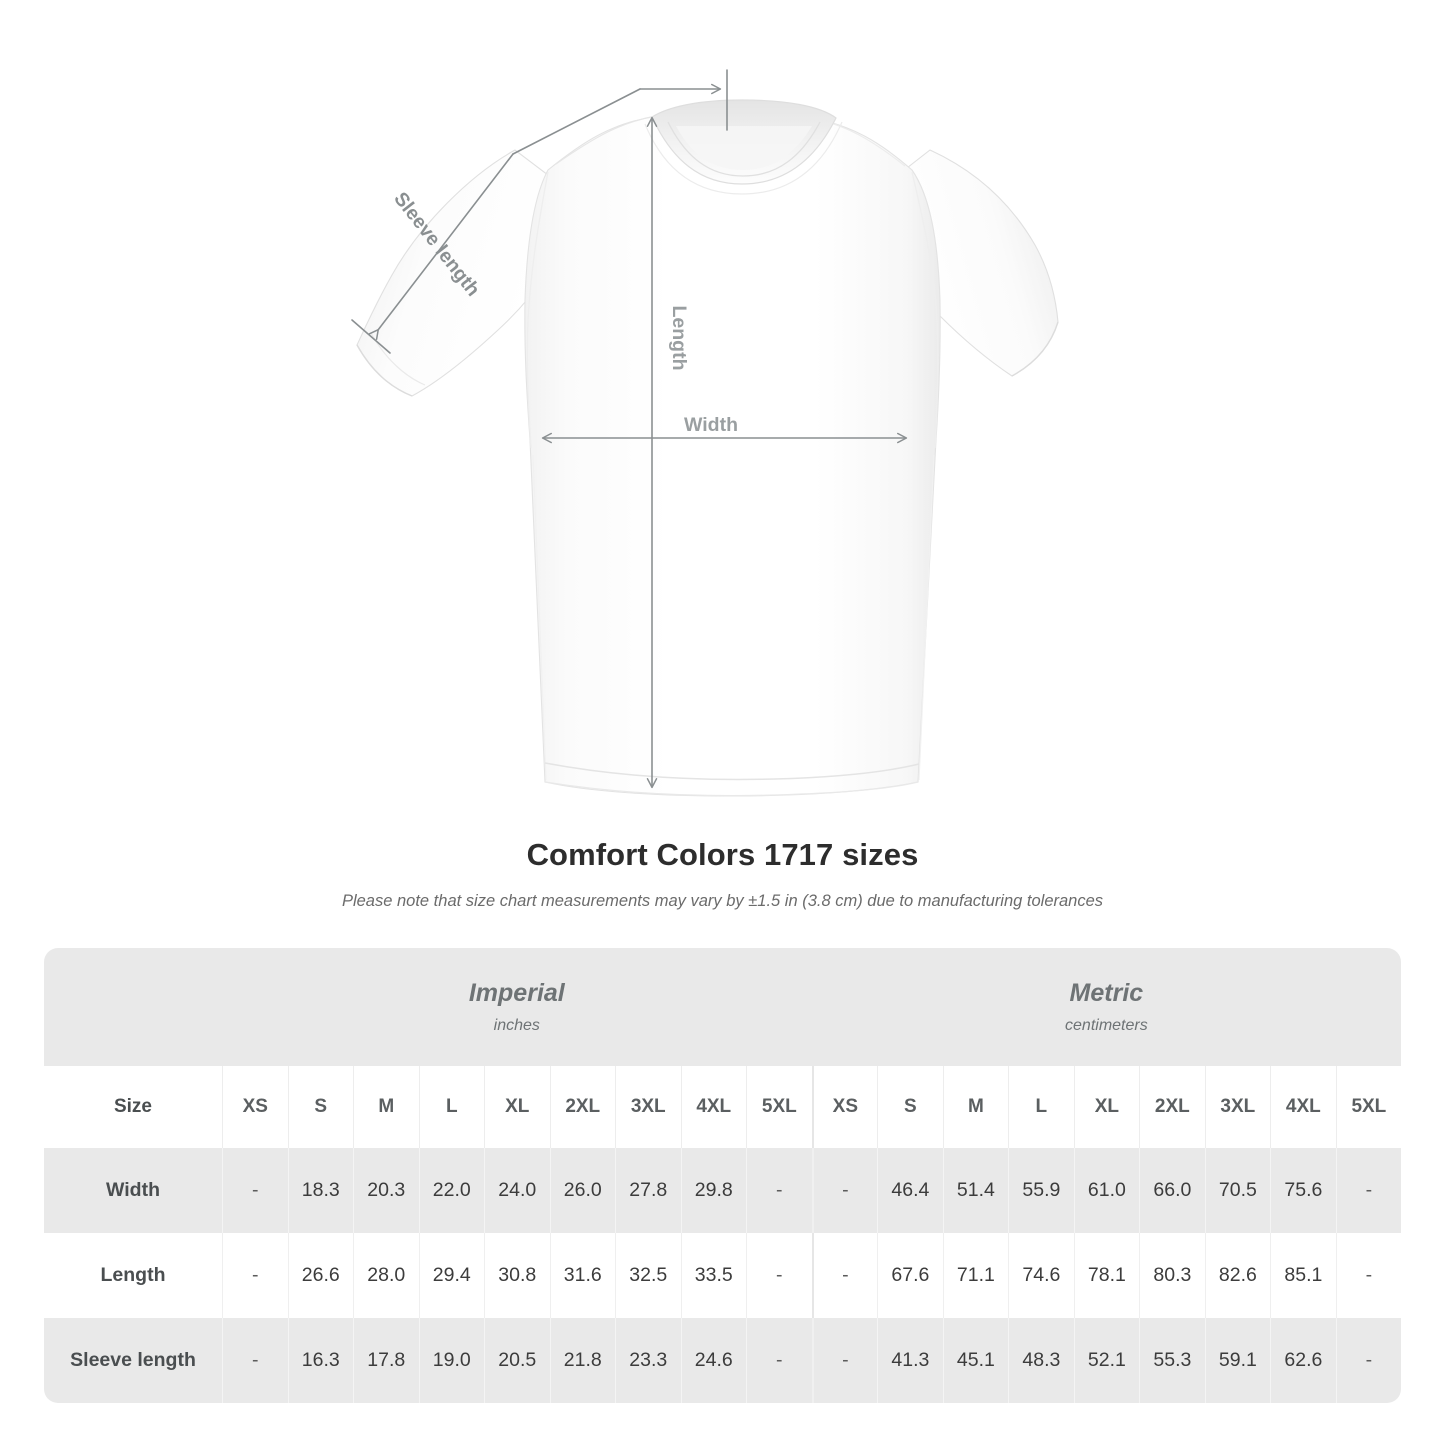  What do you see at coordinates (648, 1107) in the screenshot?
I see `size-header-cell-imperial-3xl: 3XL` at bounding box center [648, 1107].